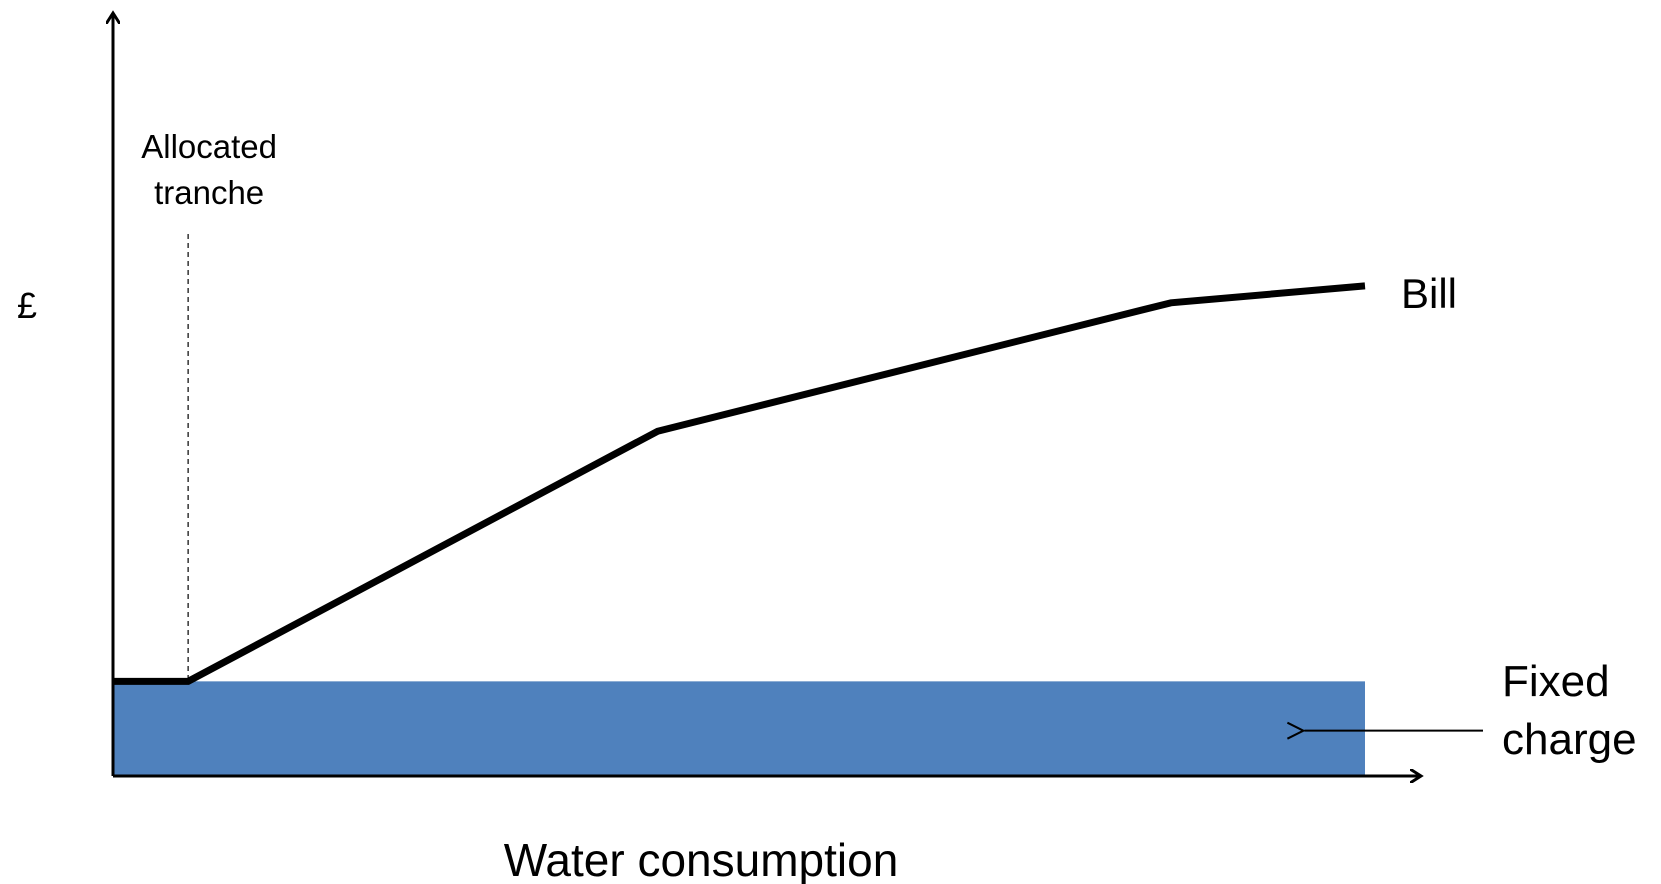 The height and width of the screenshot is (884, 1661). Describe the element at coordinates (739, 728) in the screenshot. I see `fixed-charge-bar` at that location.